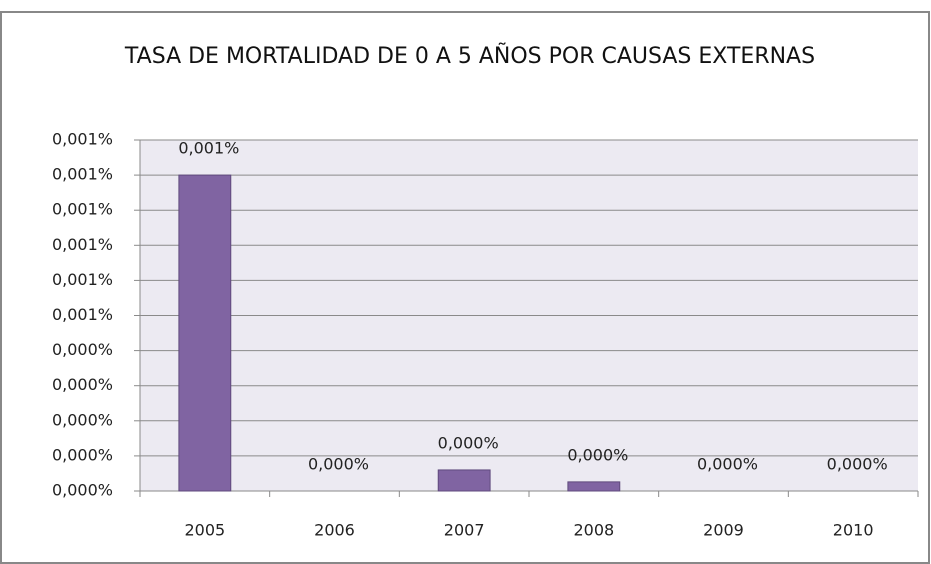 This screenshot has height=564, width=931. Describe the element at coordinates (334, 530) in the screenshot. I see `x-tick-label: 2006` at that location.